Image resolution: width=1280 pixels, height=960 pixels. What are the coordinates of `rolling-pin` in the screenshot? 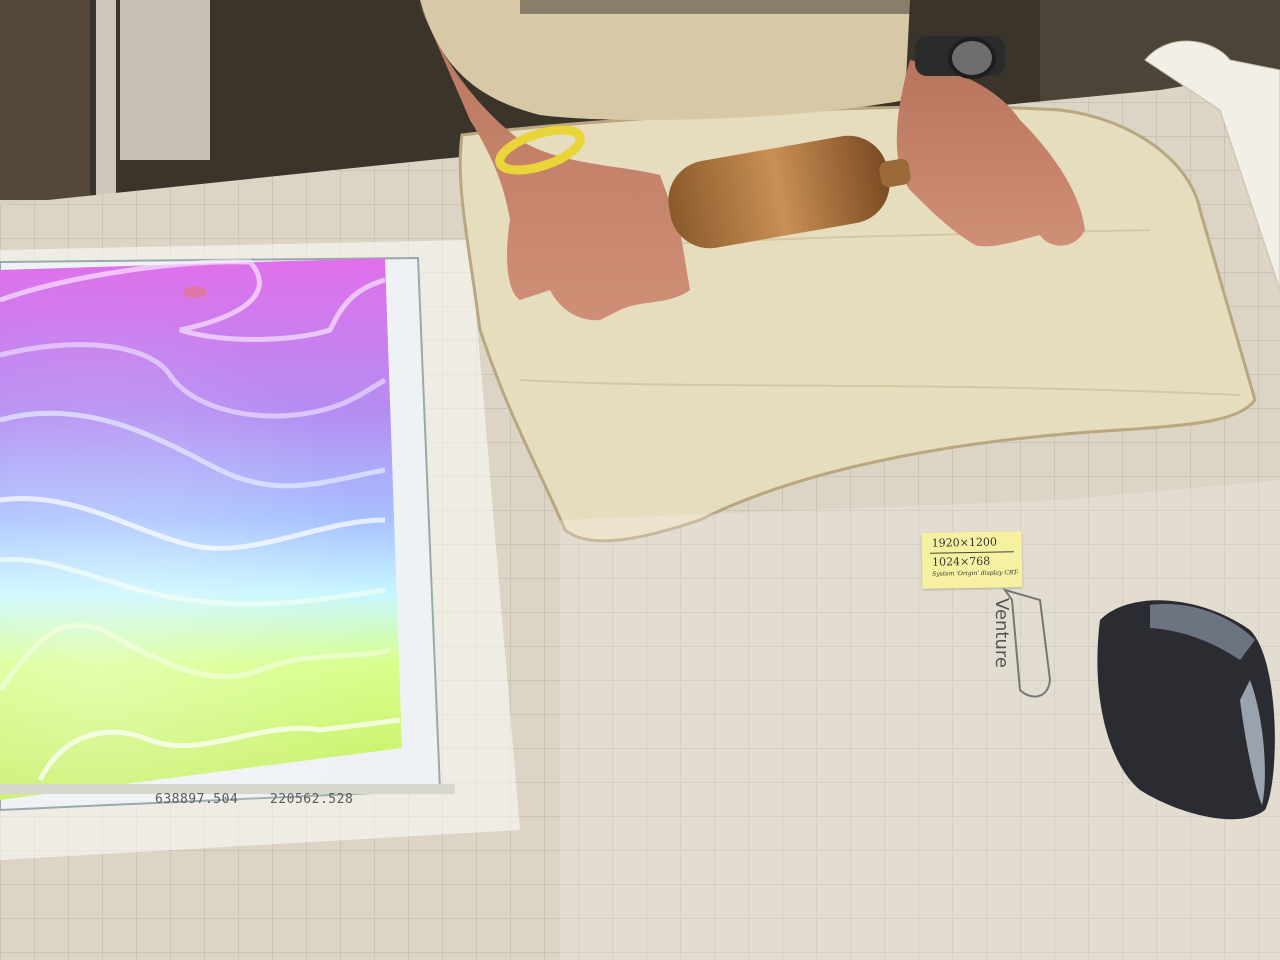 It's located at (789, 192).